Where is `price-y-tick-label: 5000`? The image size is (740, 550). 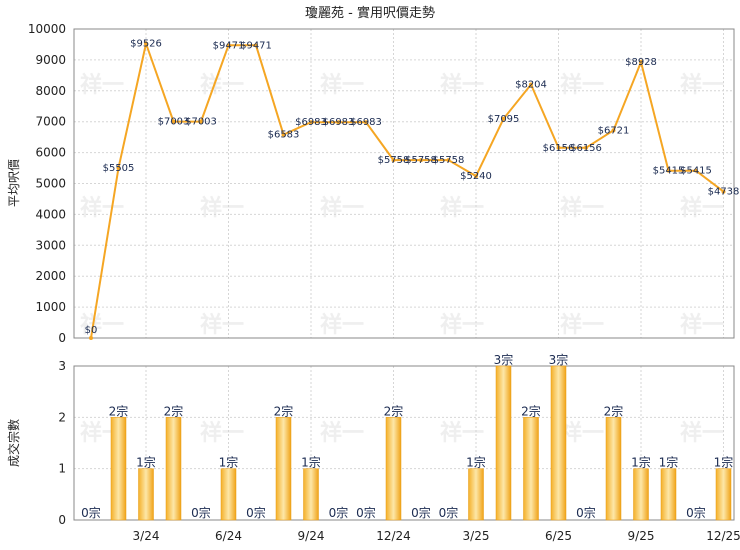
price-y-tick-label: 5000 is located at coordinates (50, 184).